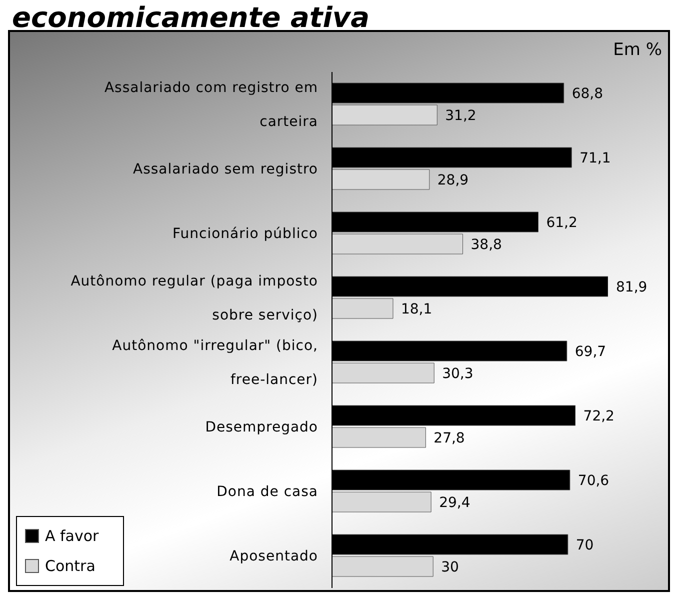 The image size is (678, 593). I want to click on data-label: 18,1, so click(416, 309).